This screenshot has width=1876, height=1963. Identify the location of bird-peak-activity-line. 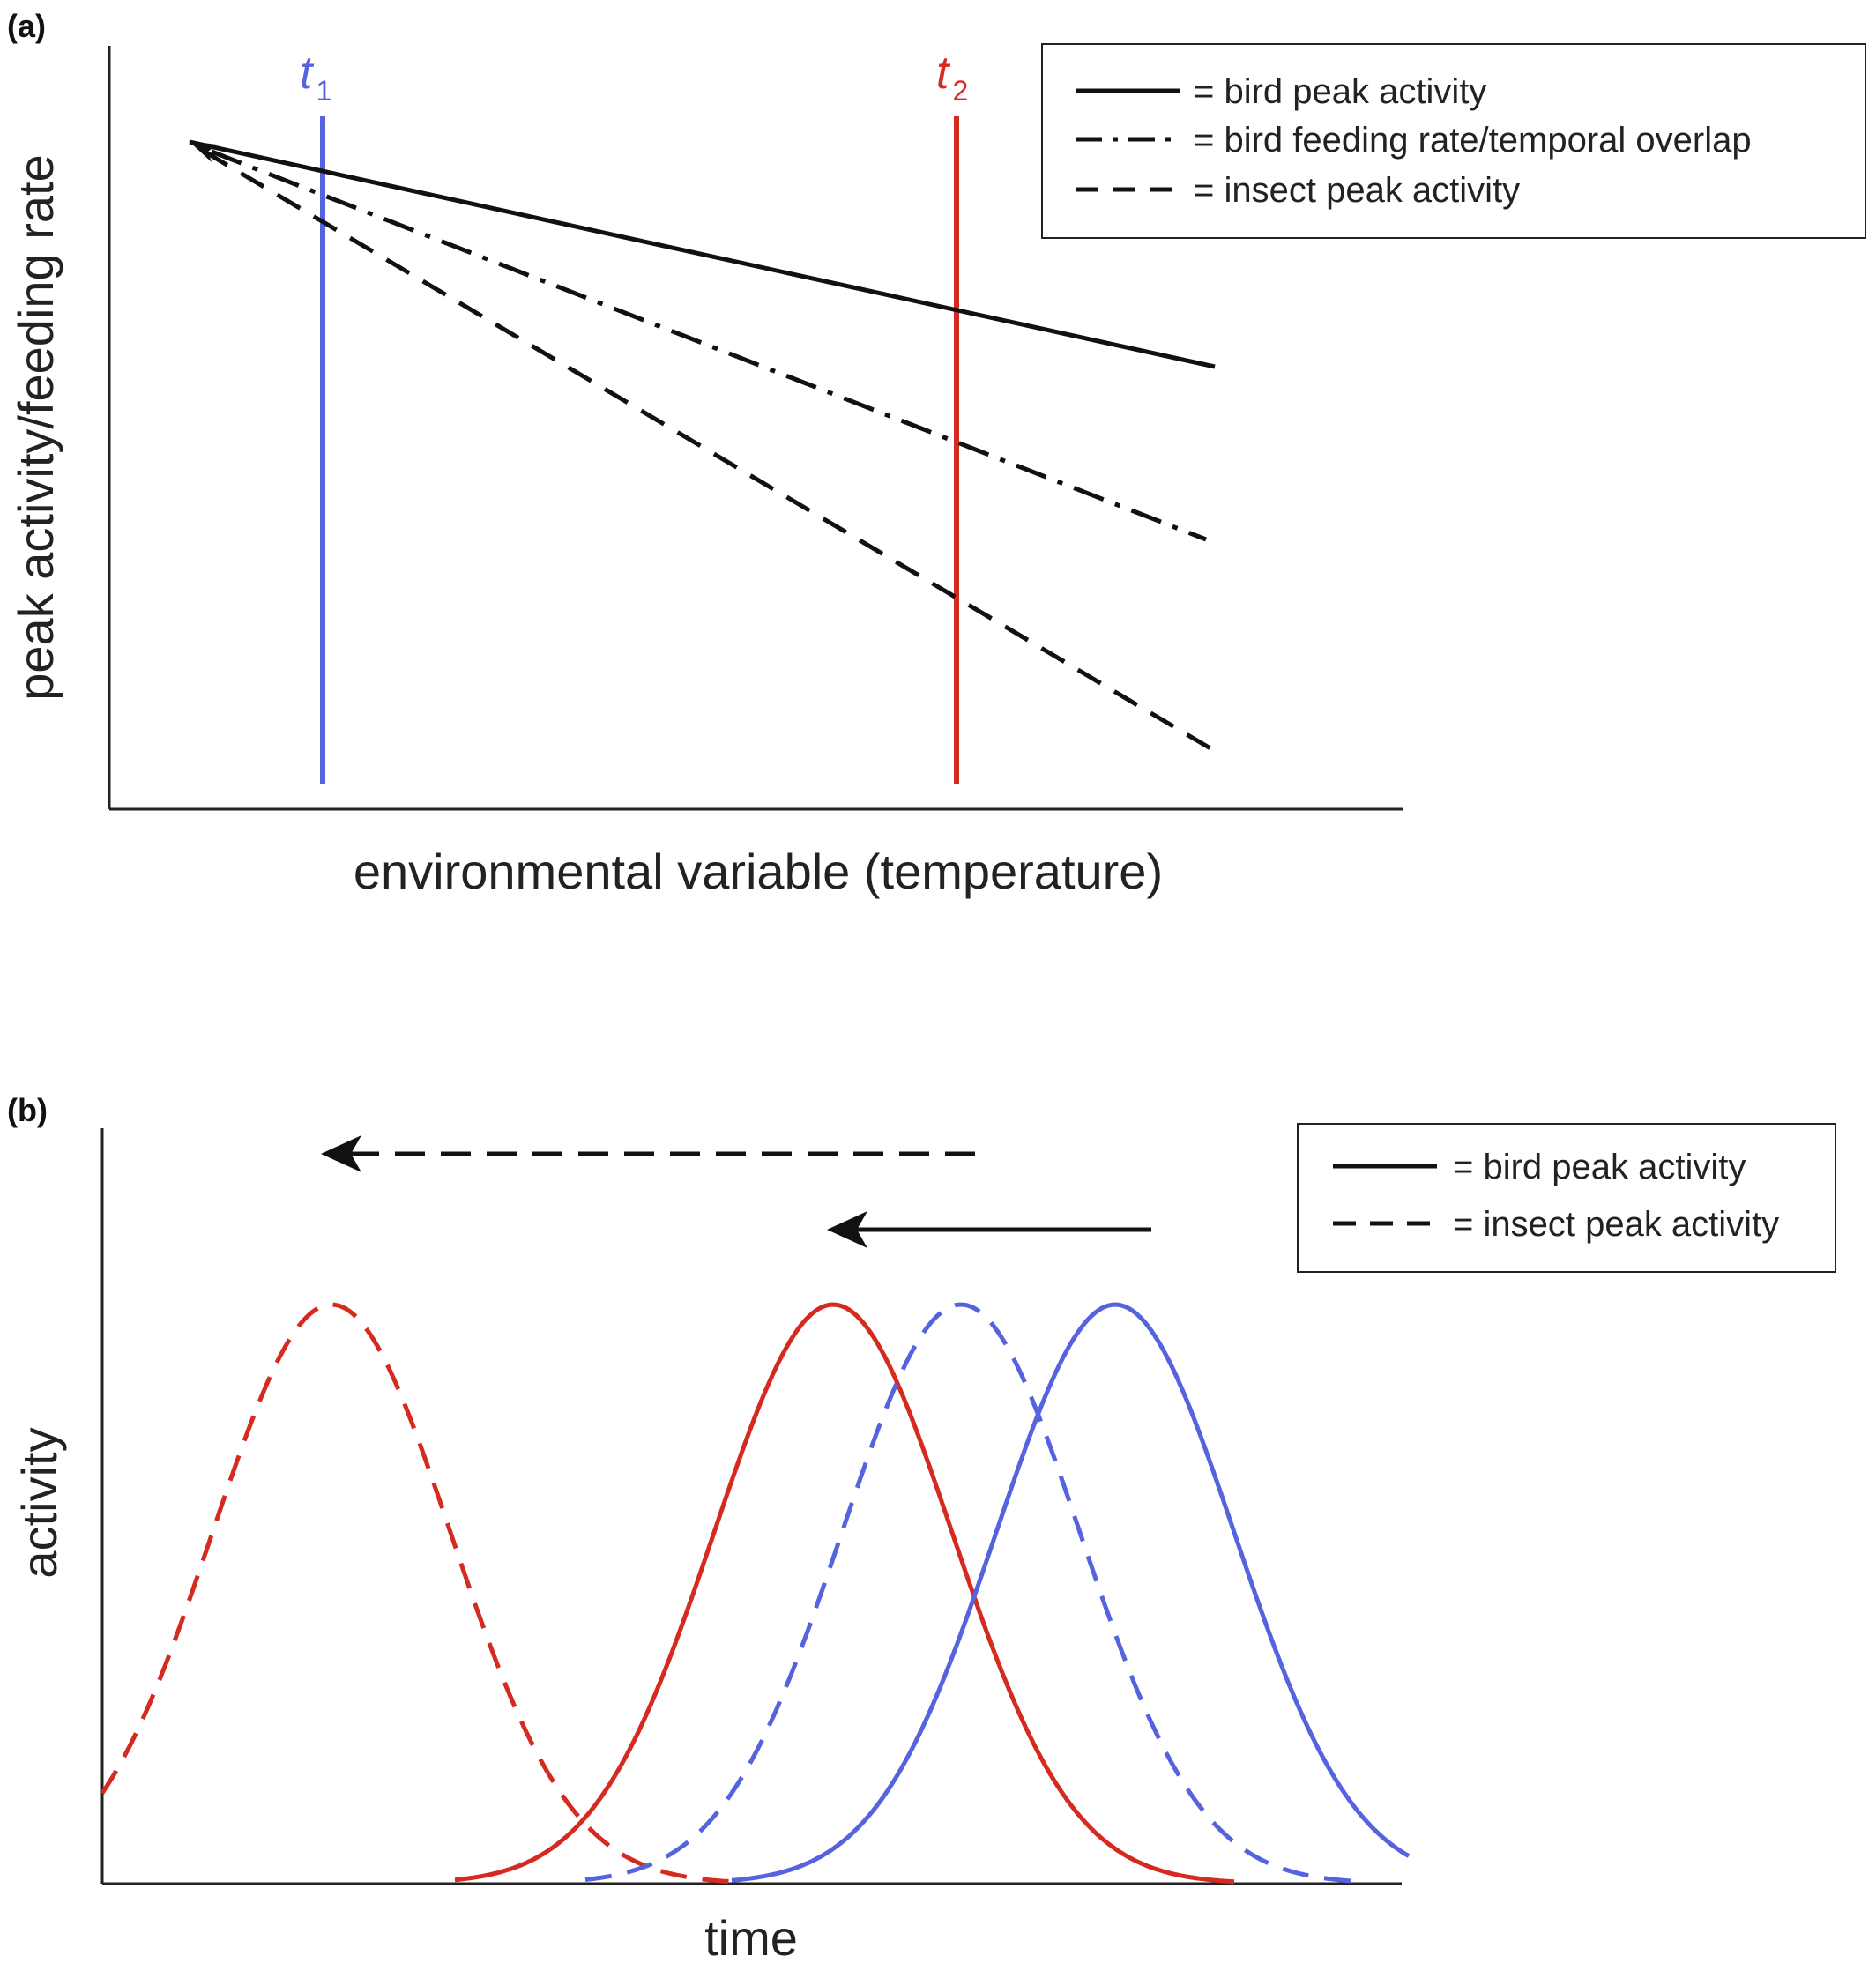
(702, 254).